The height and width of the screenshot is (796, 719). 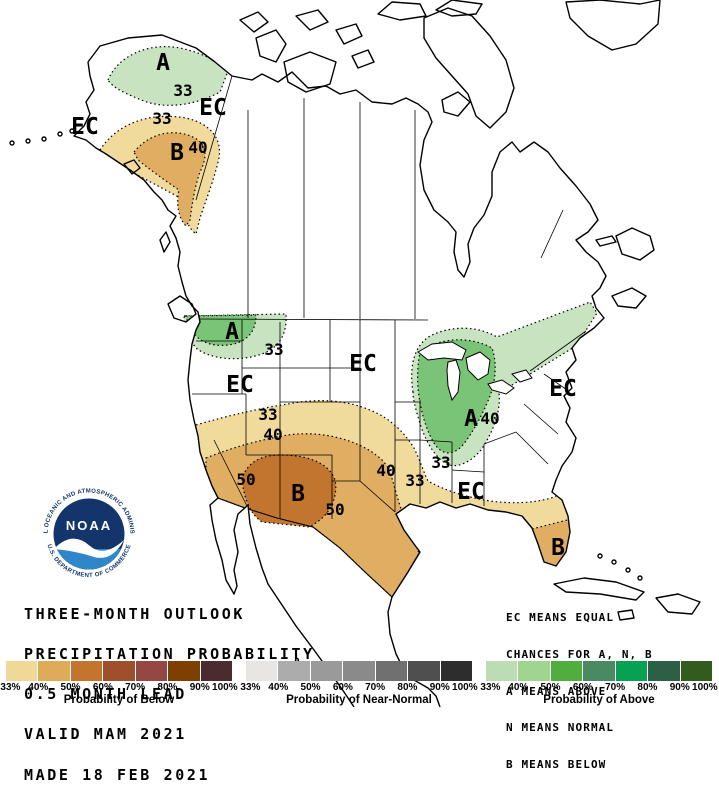 What do you see at coordinates (119, 700) in the screenshot?
I see `legend-caption: Probability of Below` at bounding box center [119, 700].